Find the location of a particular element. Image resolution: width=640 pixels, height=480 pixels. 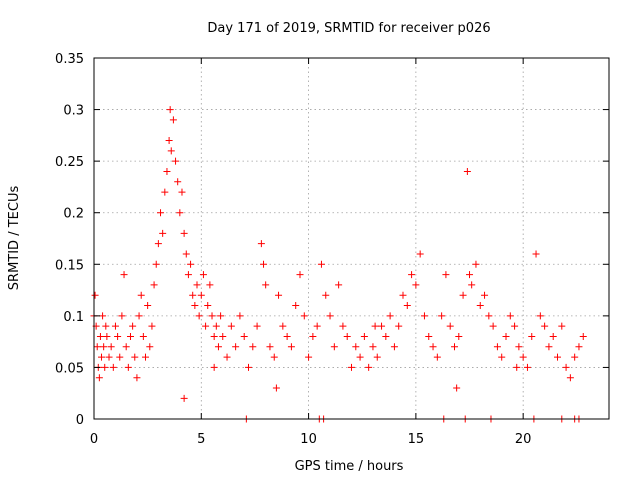

x-tick-label: 5 is located at coordinates (201, 439).